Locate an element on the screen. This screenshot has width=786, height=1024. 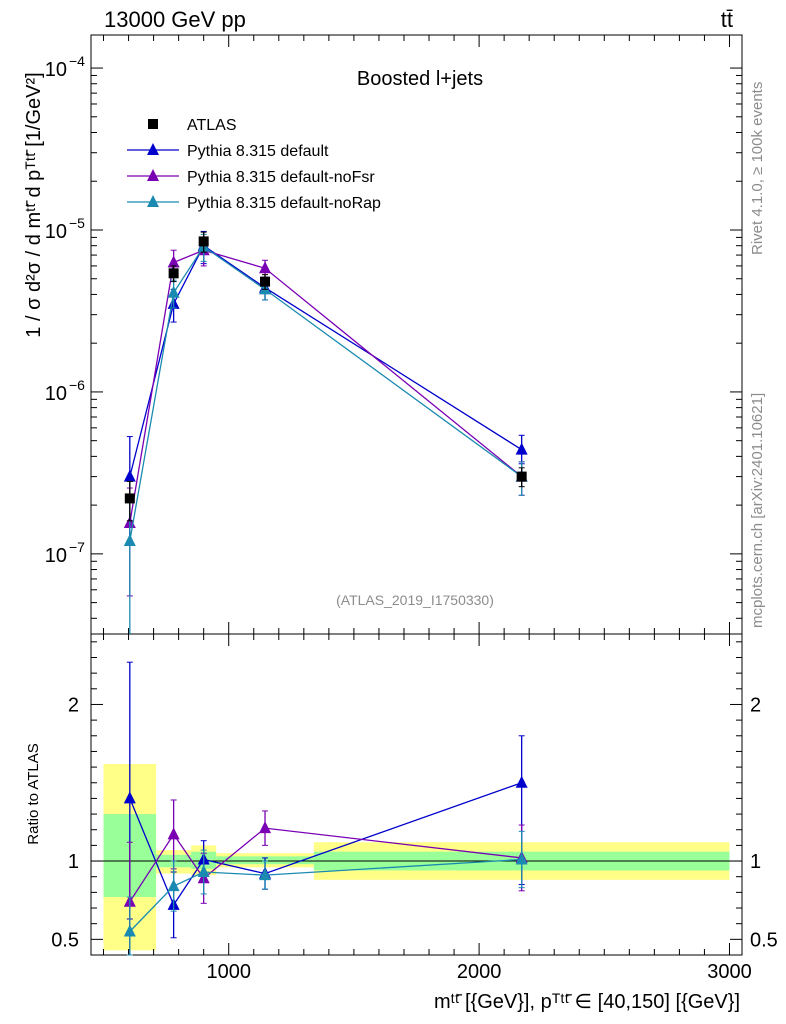
legend-entry-2: Pythia 8.315 default-noFsr is located at coordinates (251, 177).